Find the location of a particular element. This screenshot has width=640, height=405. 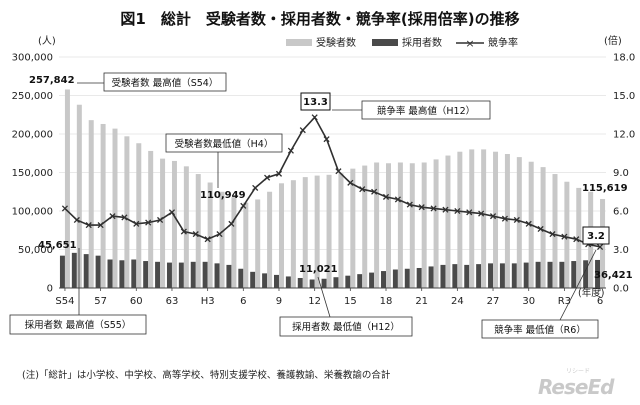

x-tick-label: 12 is located at coordinates (314, 301).